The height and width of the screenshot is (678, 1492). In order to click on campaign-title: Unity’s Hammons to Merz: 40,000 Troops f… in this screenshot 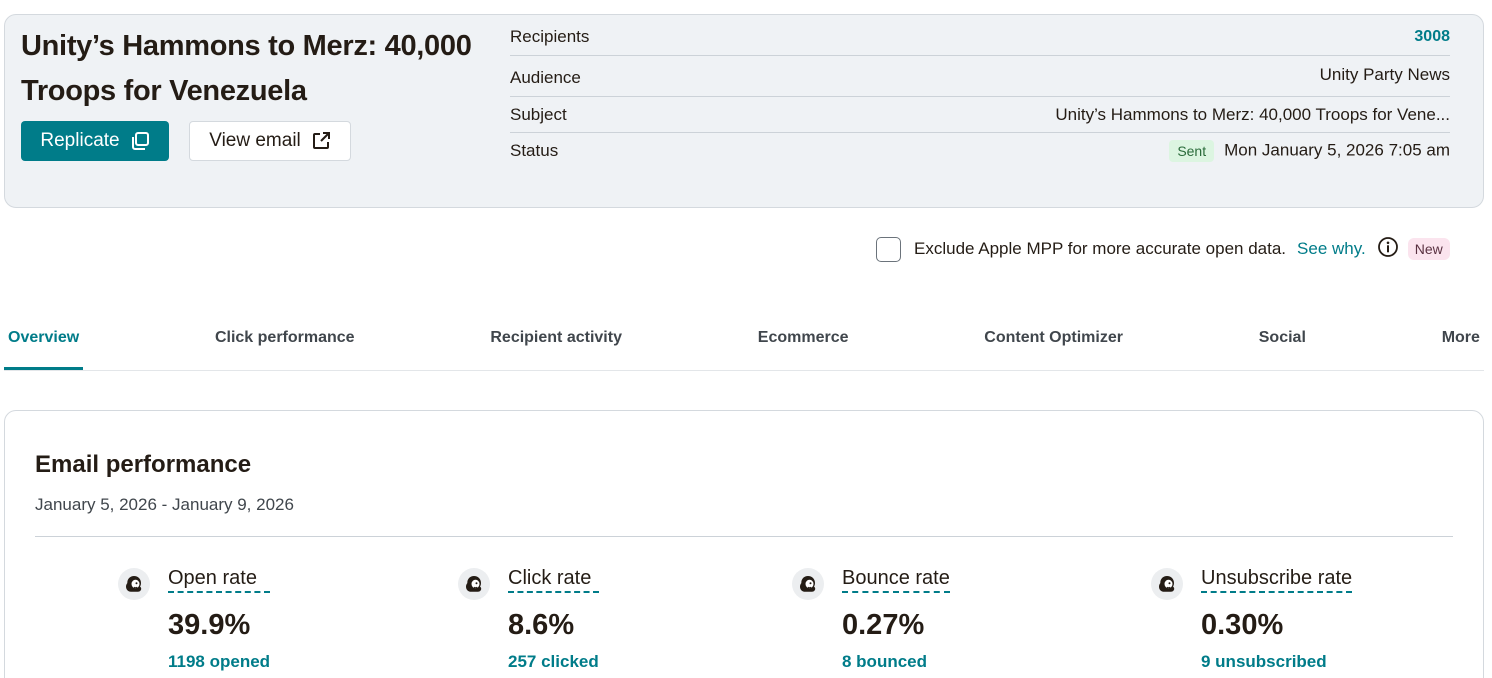, I will do `click(246, 68)`.